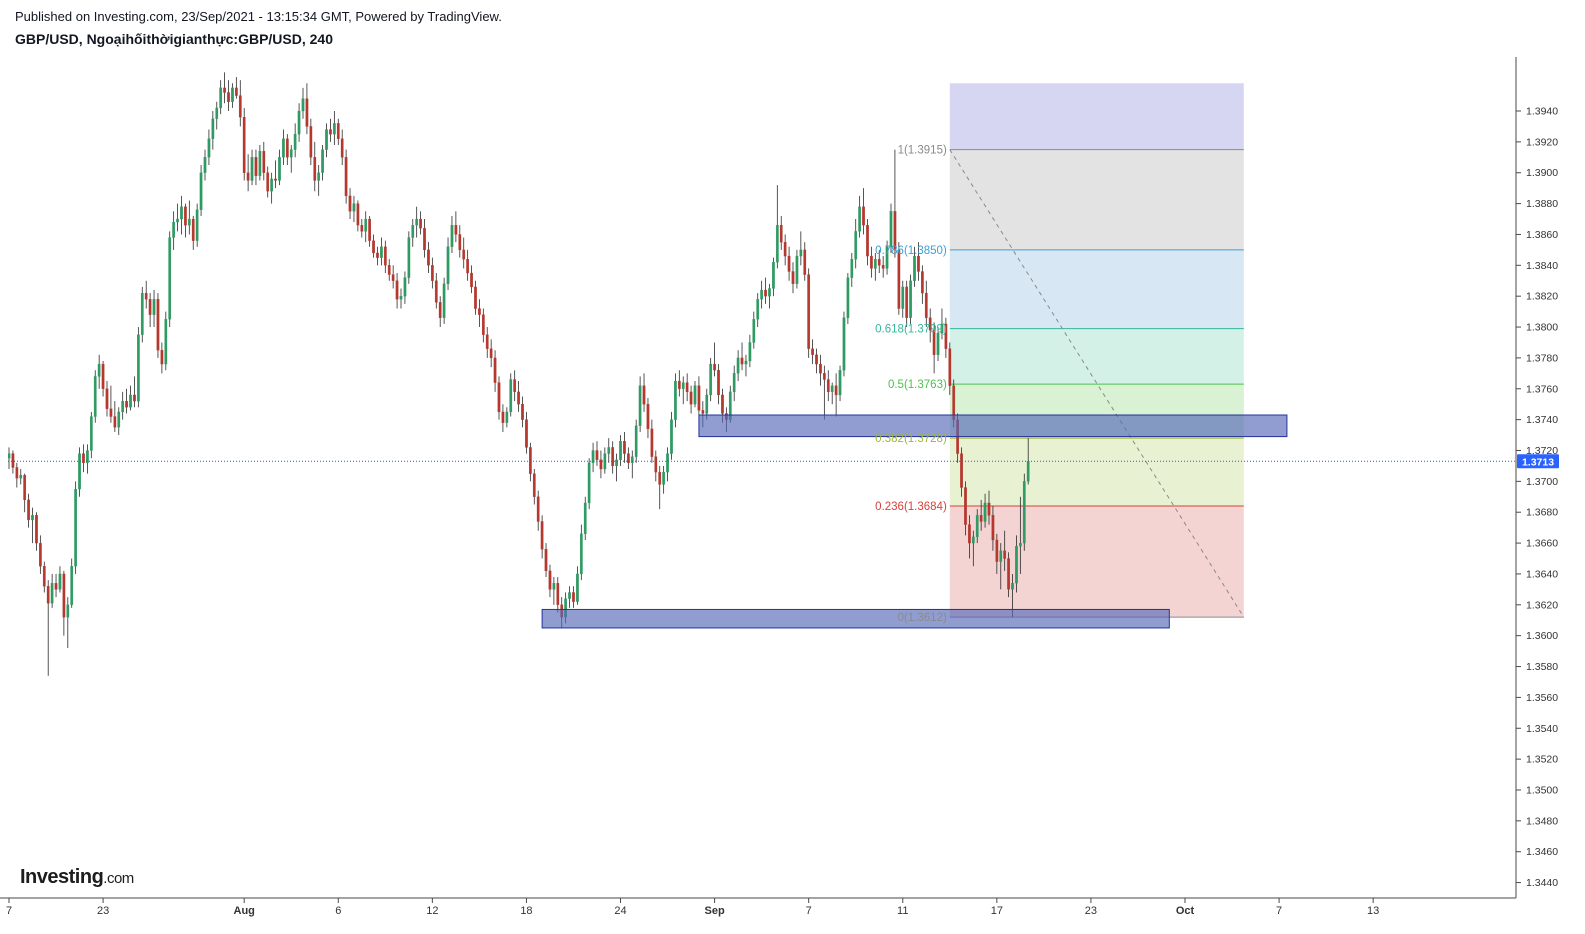 This screenshot has width=1585, height=934. I want to click on support-resistance-zones, so click(914, 521).